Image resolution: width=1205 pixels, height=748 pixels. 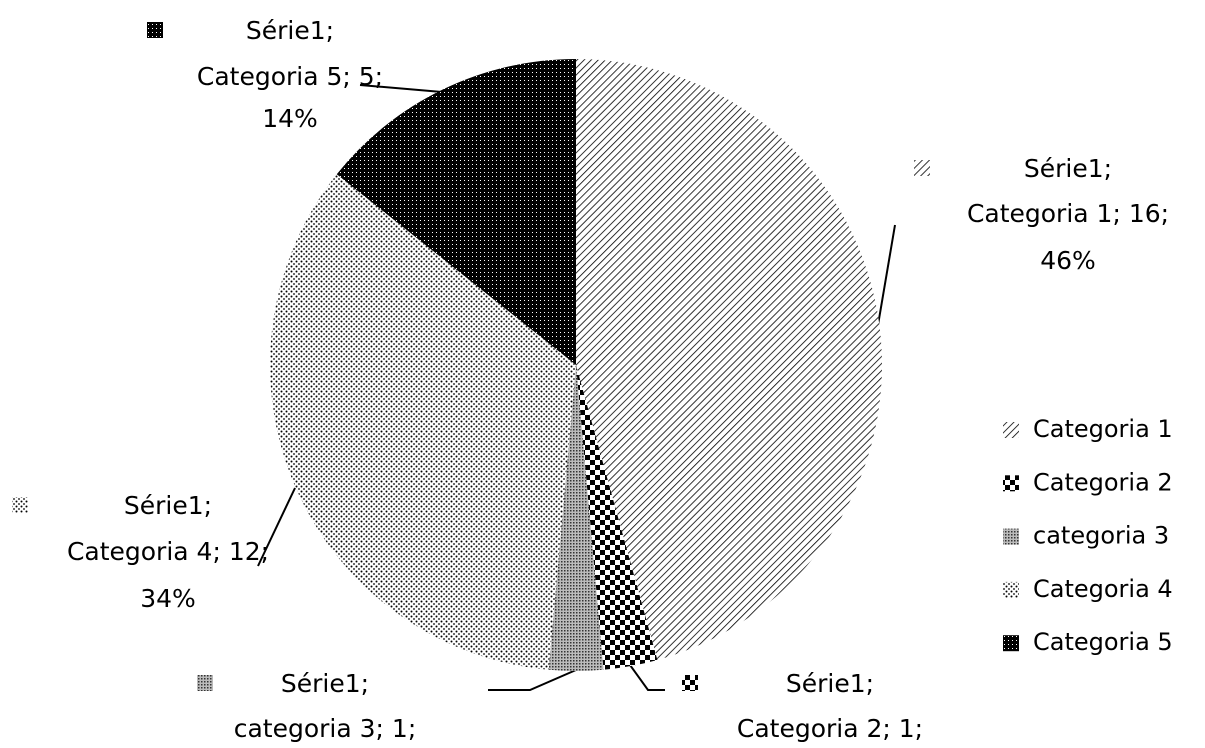 What do you see at coordinates (290, 76) in the screenshot?
I see `data-label: Categoria 5; 5;` at bounding box center [290, 76].